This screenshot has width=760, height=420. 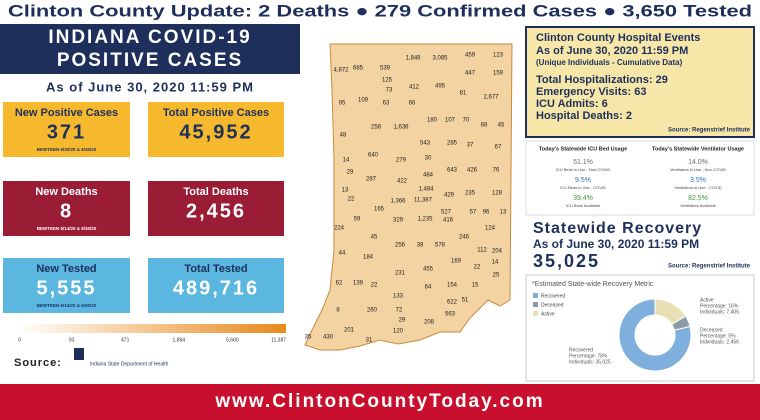 I want to click on county-value: 44, so click(x=342, y=254).